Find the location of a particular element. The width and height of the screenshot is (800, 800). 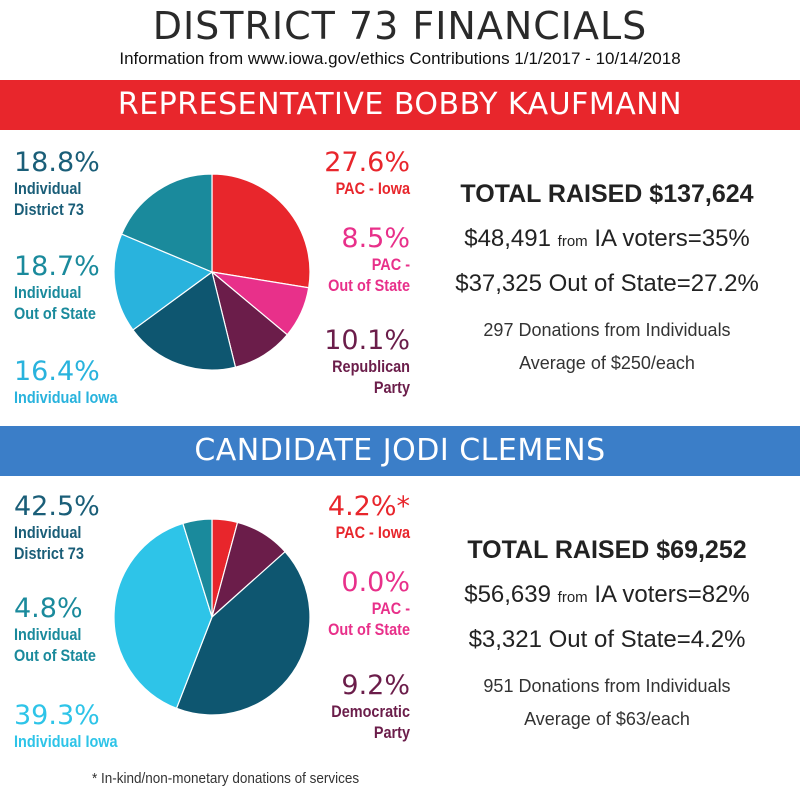

pie-chart-clemens is located at coordinates (212, 617).